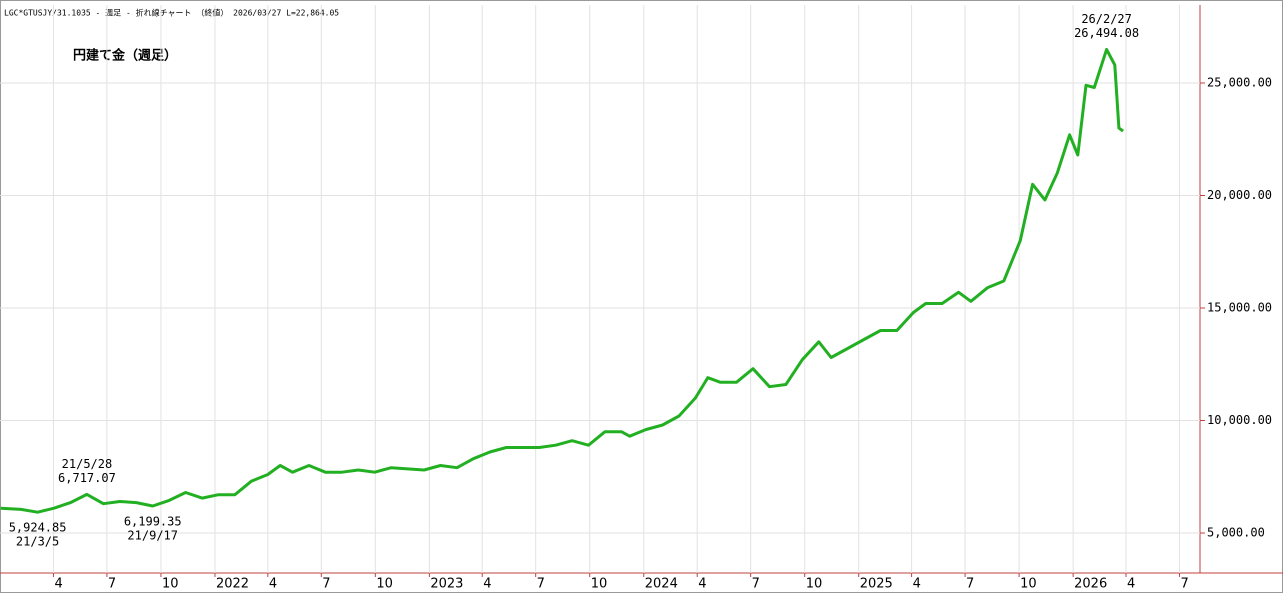  I want to click on chart-title: 円建て金（週足）, so click(125, 56).